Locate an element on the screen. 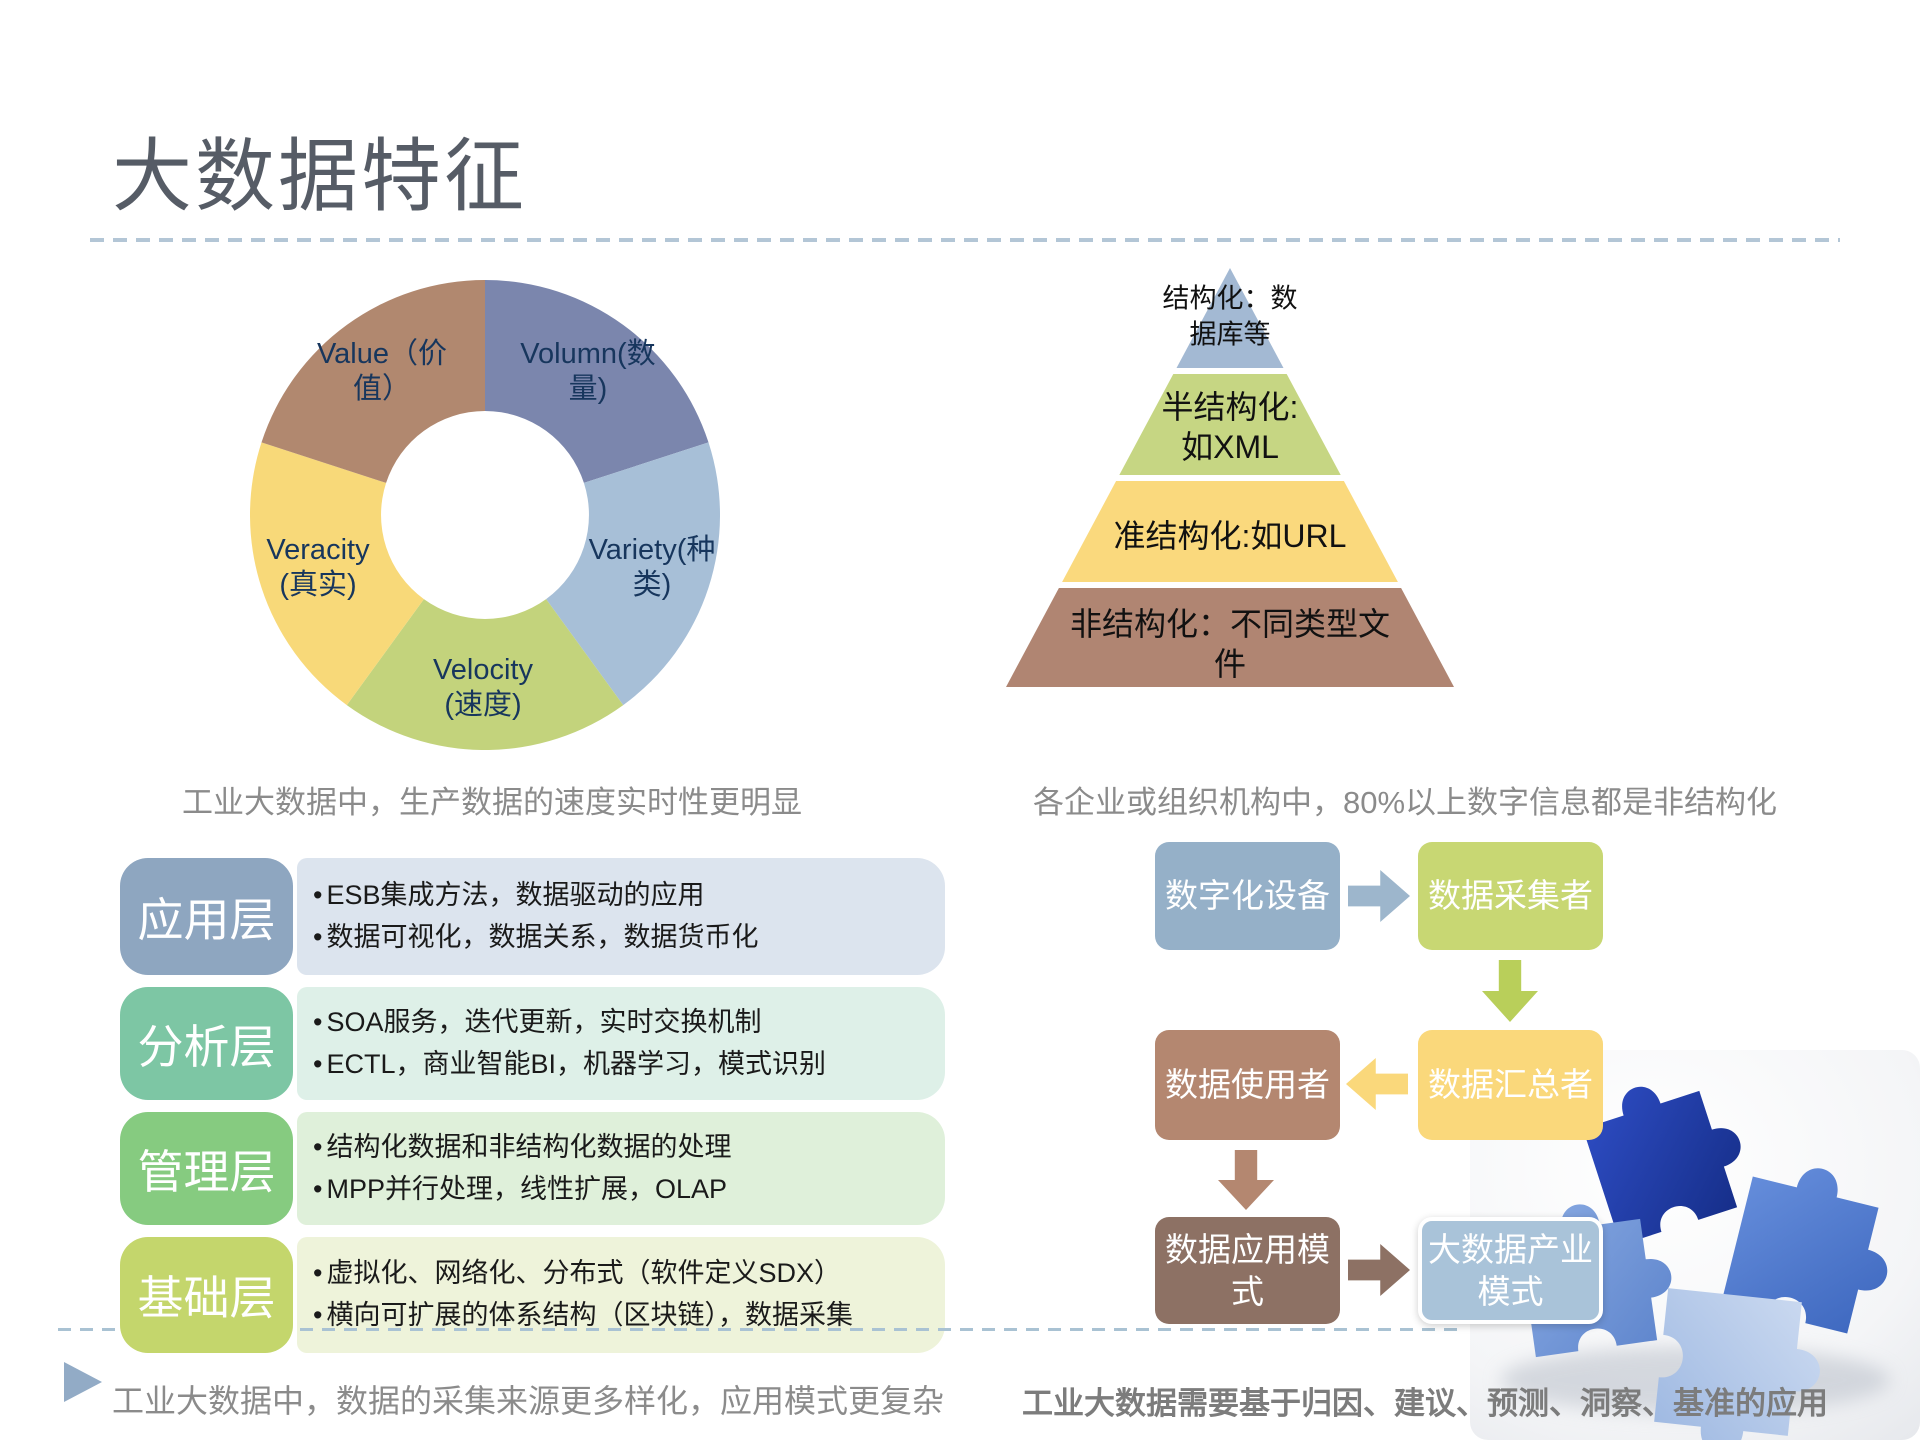 This screenshot has height=1440, width=1920. donut-slice-veracity is located at coordinates (337, 574).